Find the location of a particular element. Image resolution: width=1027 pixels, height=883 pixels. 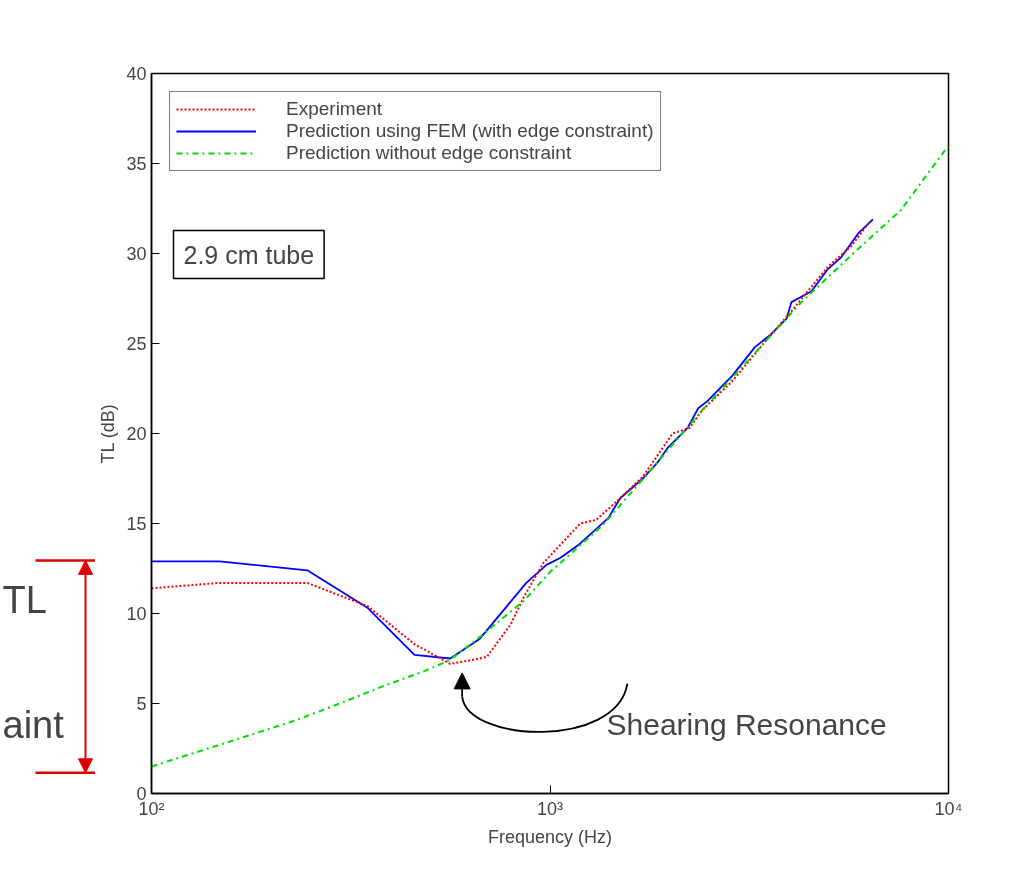

x-axis-title: Frequency (Hz) is located at coordinates (550, 836).